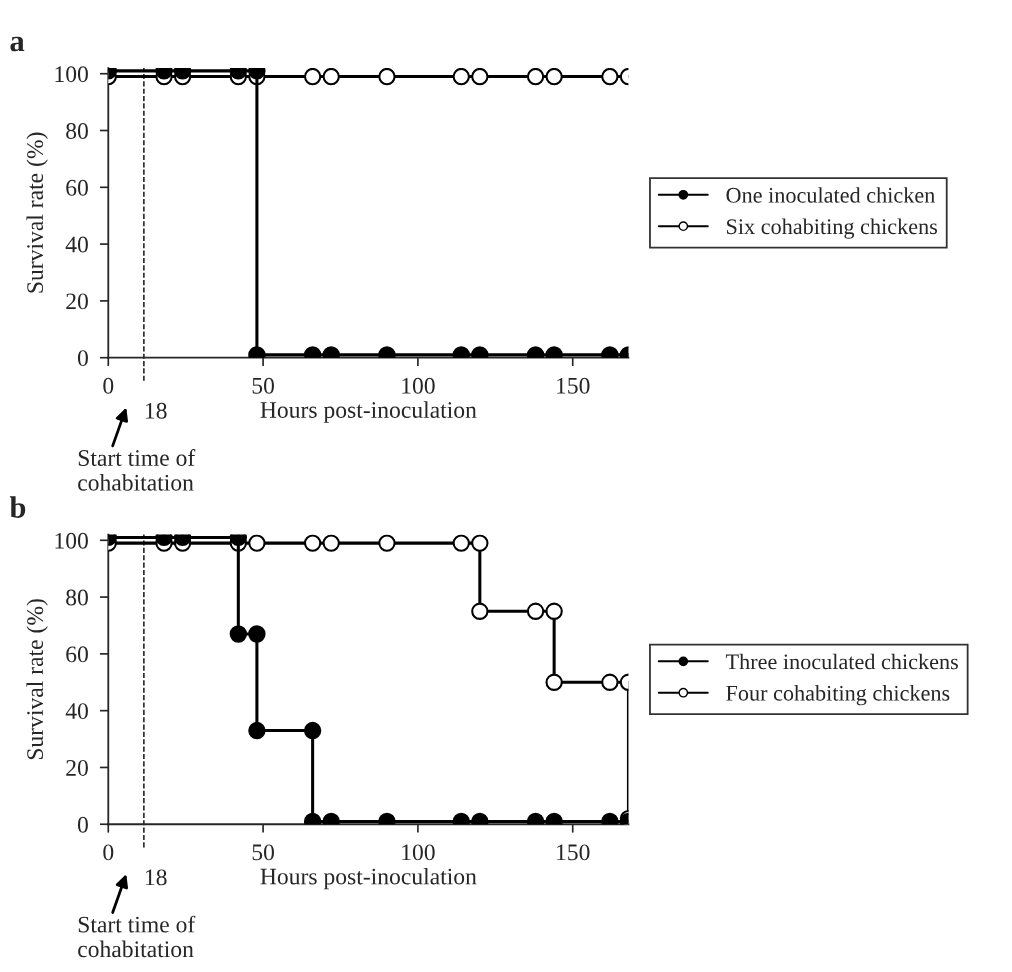  I want to click on chart-title: b, so click(17, 507).